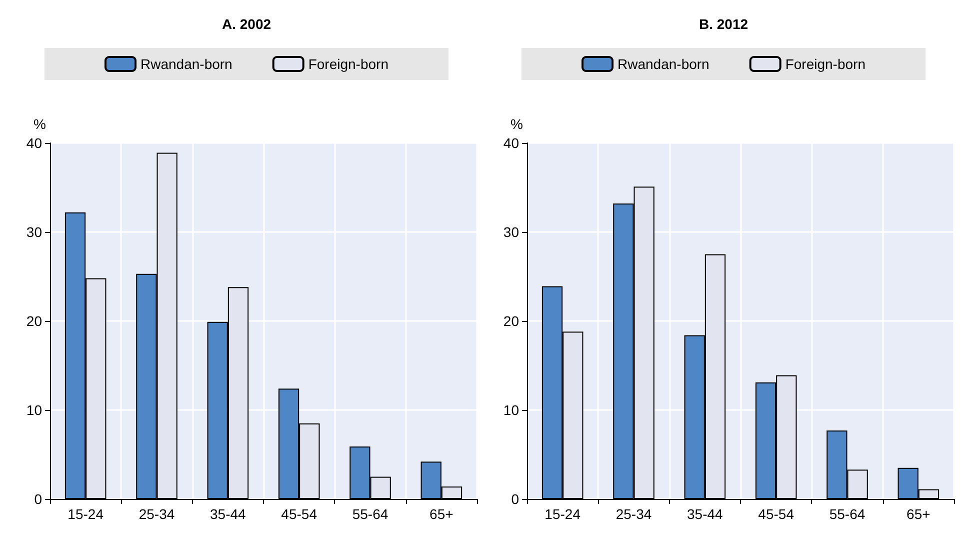 The width and height of the screenshot is (971, 535). Describe the element at coordinates (247, 24) in the screenshot. I see `chart-title: A. 2002` at that location.